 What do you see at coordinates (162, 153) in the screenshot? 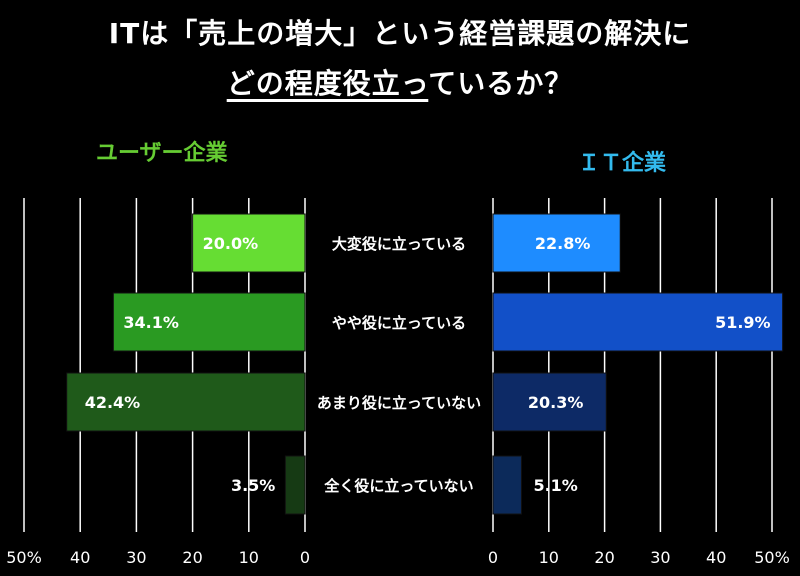
I see `legend-user-companies: ユーザー企業` at bounding box center [162, 153].